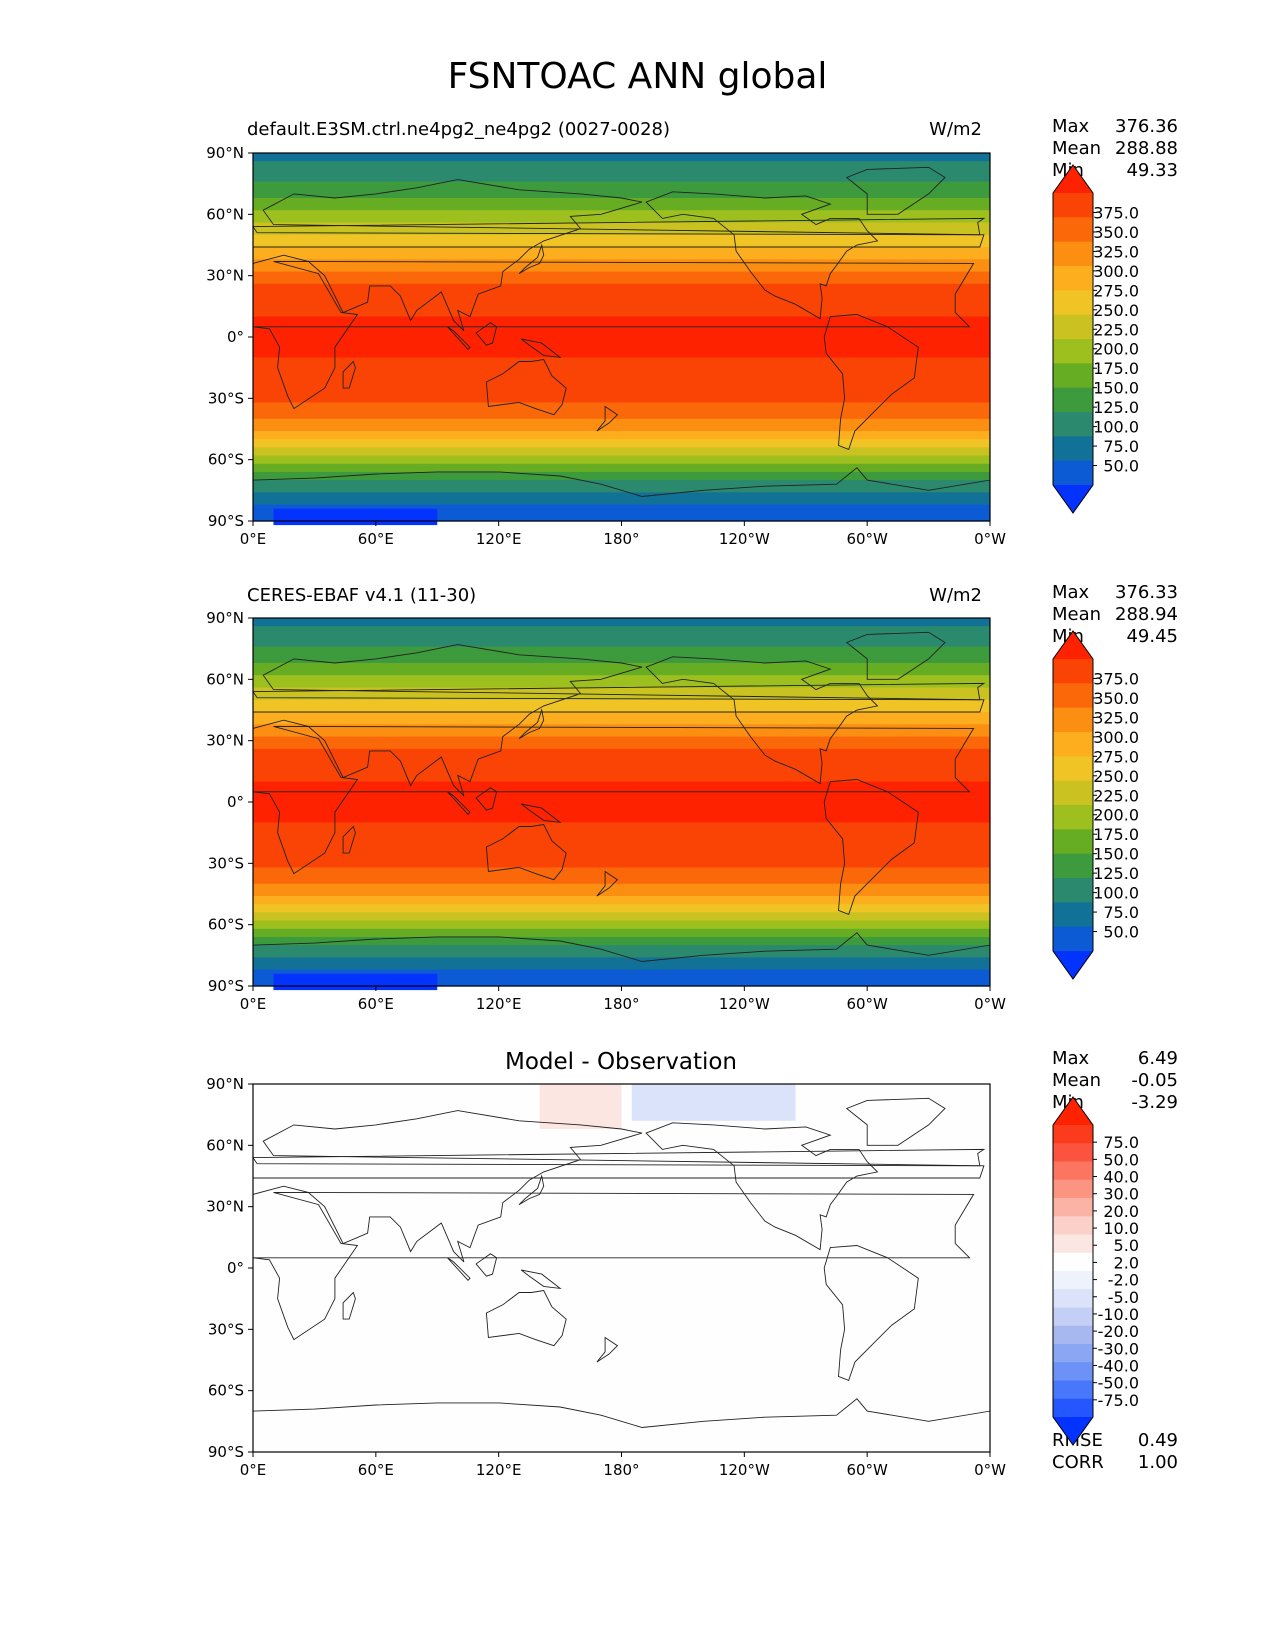  Describe the element at coordinates (867, 539) in the screenshot. I see `x-tick-label: 60°W` at that location.